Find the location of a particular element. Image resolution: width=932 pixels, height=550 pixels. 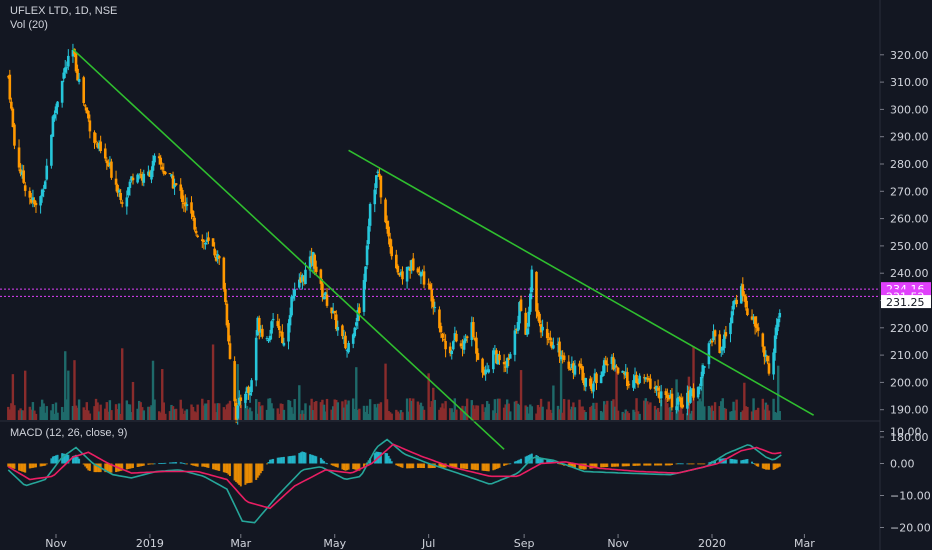

time-axis: Nov 2019 Mar May Jul Sep Nov 2020 Mar is located at coordinates (430, 542).